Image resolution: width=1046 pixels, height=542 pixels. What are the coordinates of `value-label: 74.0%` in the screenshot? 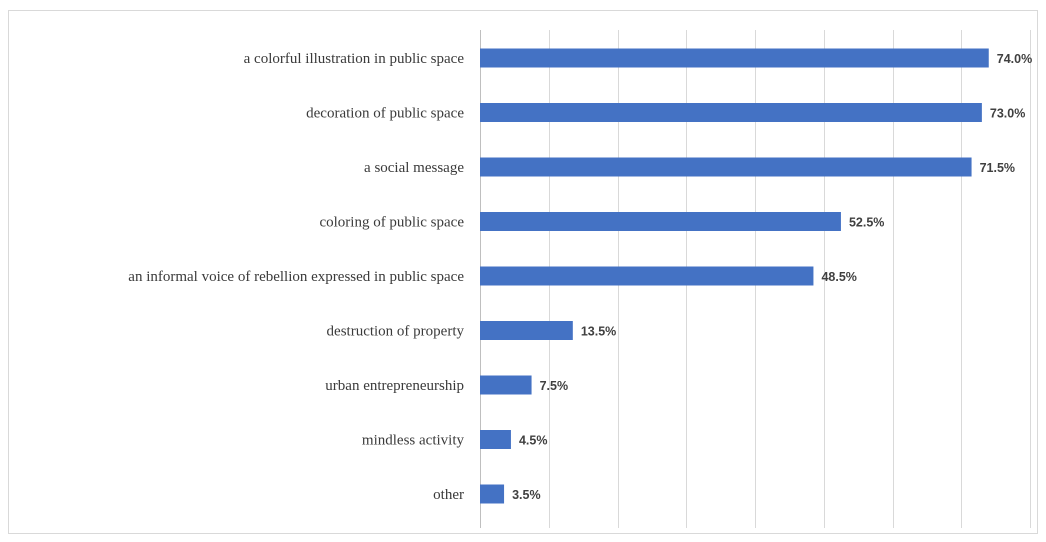 It's located at (1014, 59).